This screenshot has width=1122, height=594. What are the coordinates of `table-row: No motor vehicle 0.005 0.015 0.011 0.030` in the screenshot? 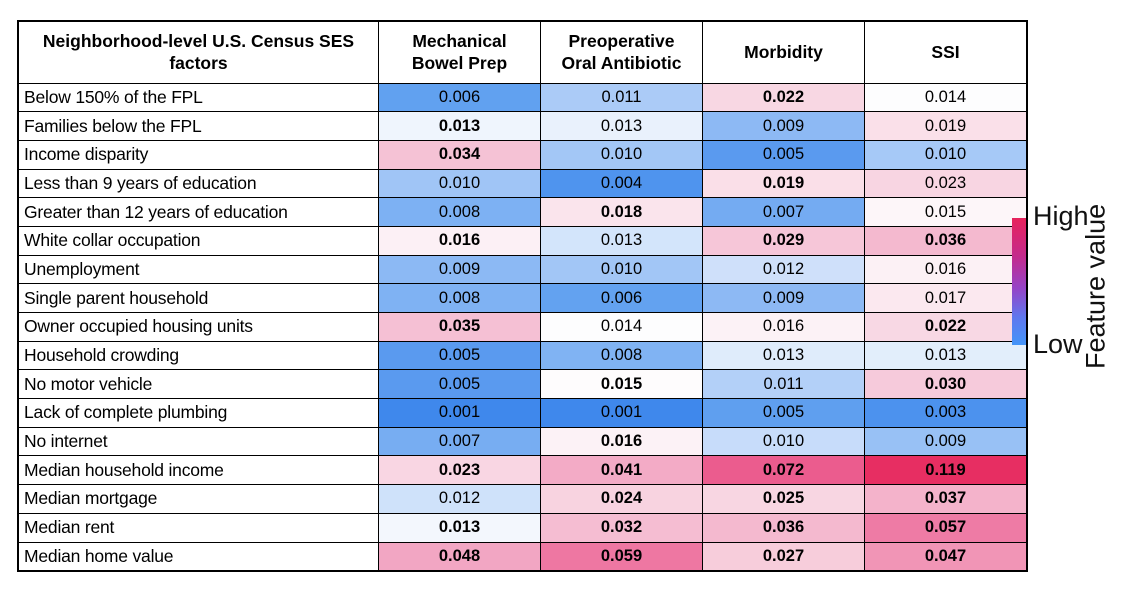 It's located at (522, 384).